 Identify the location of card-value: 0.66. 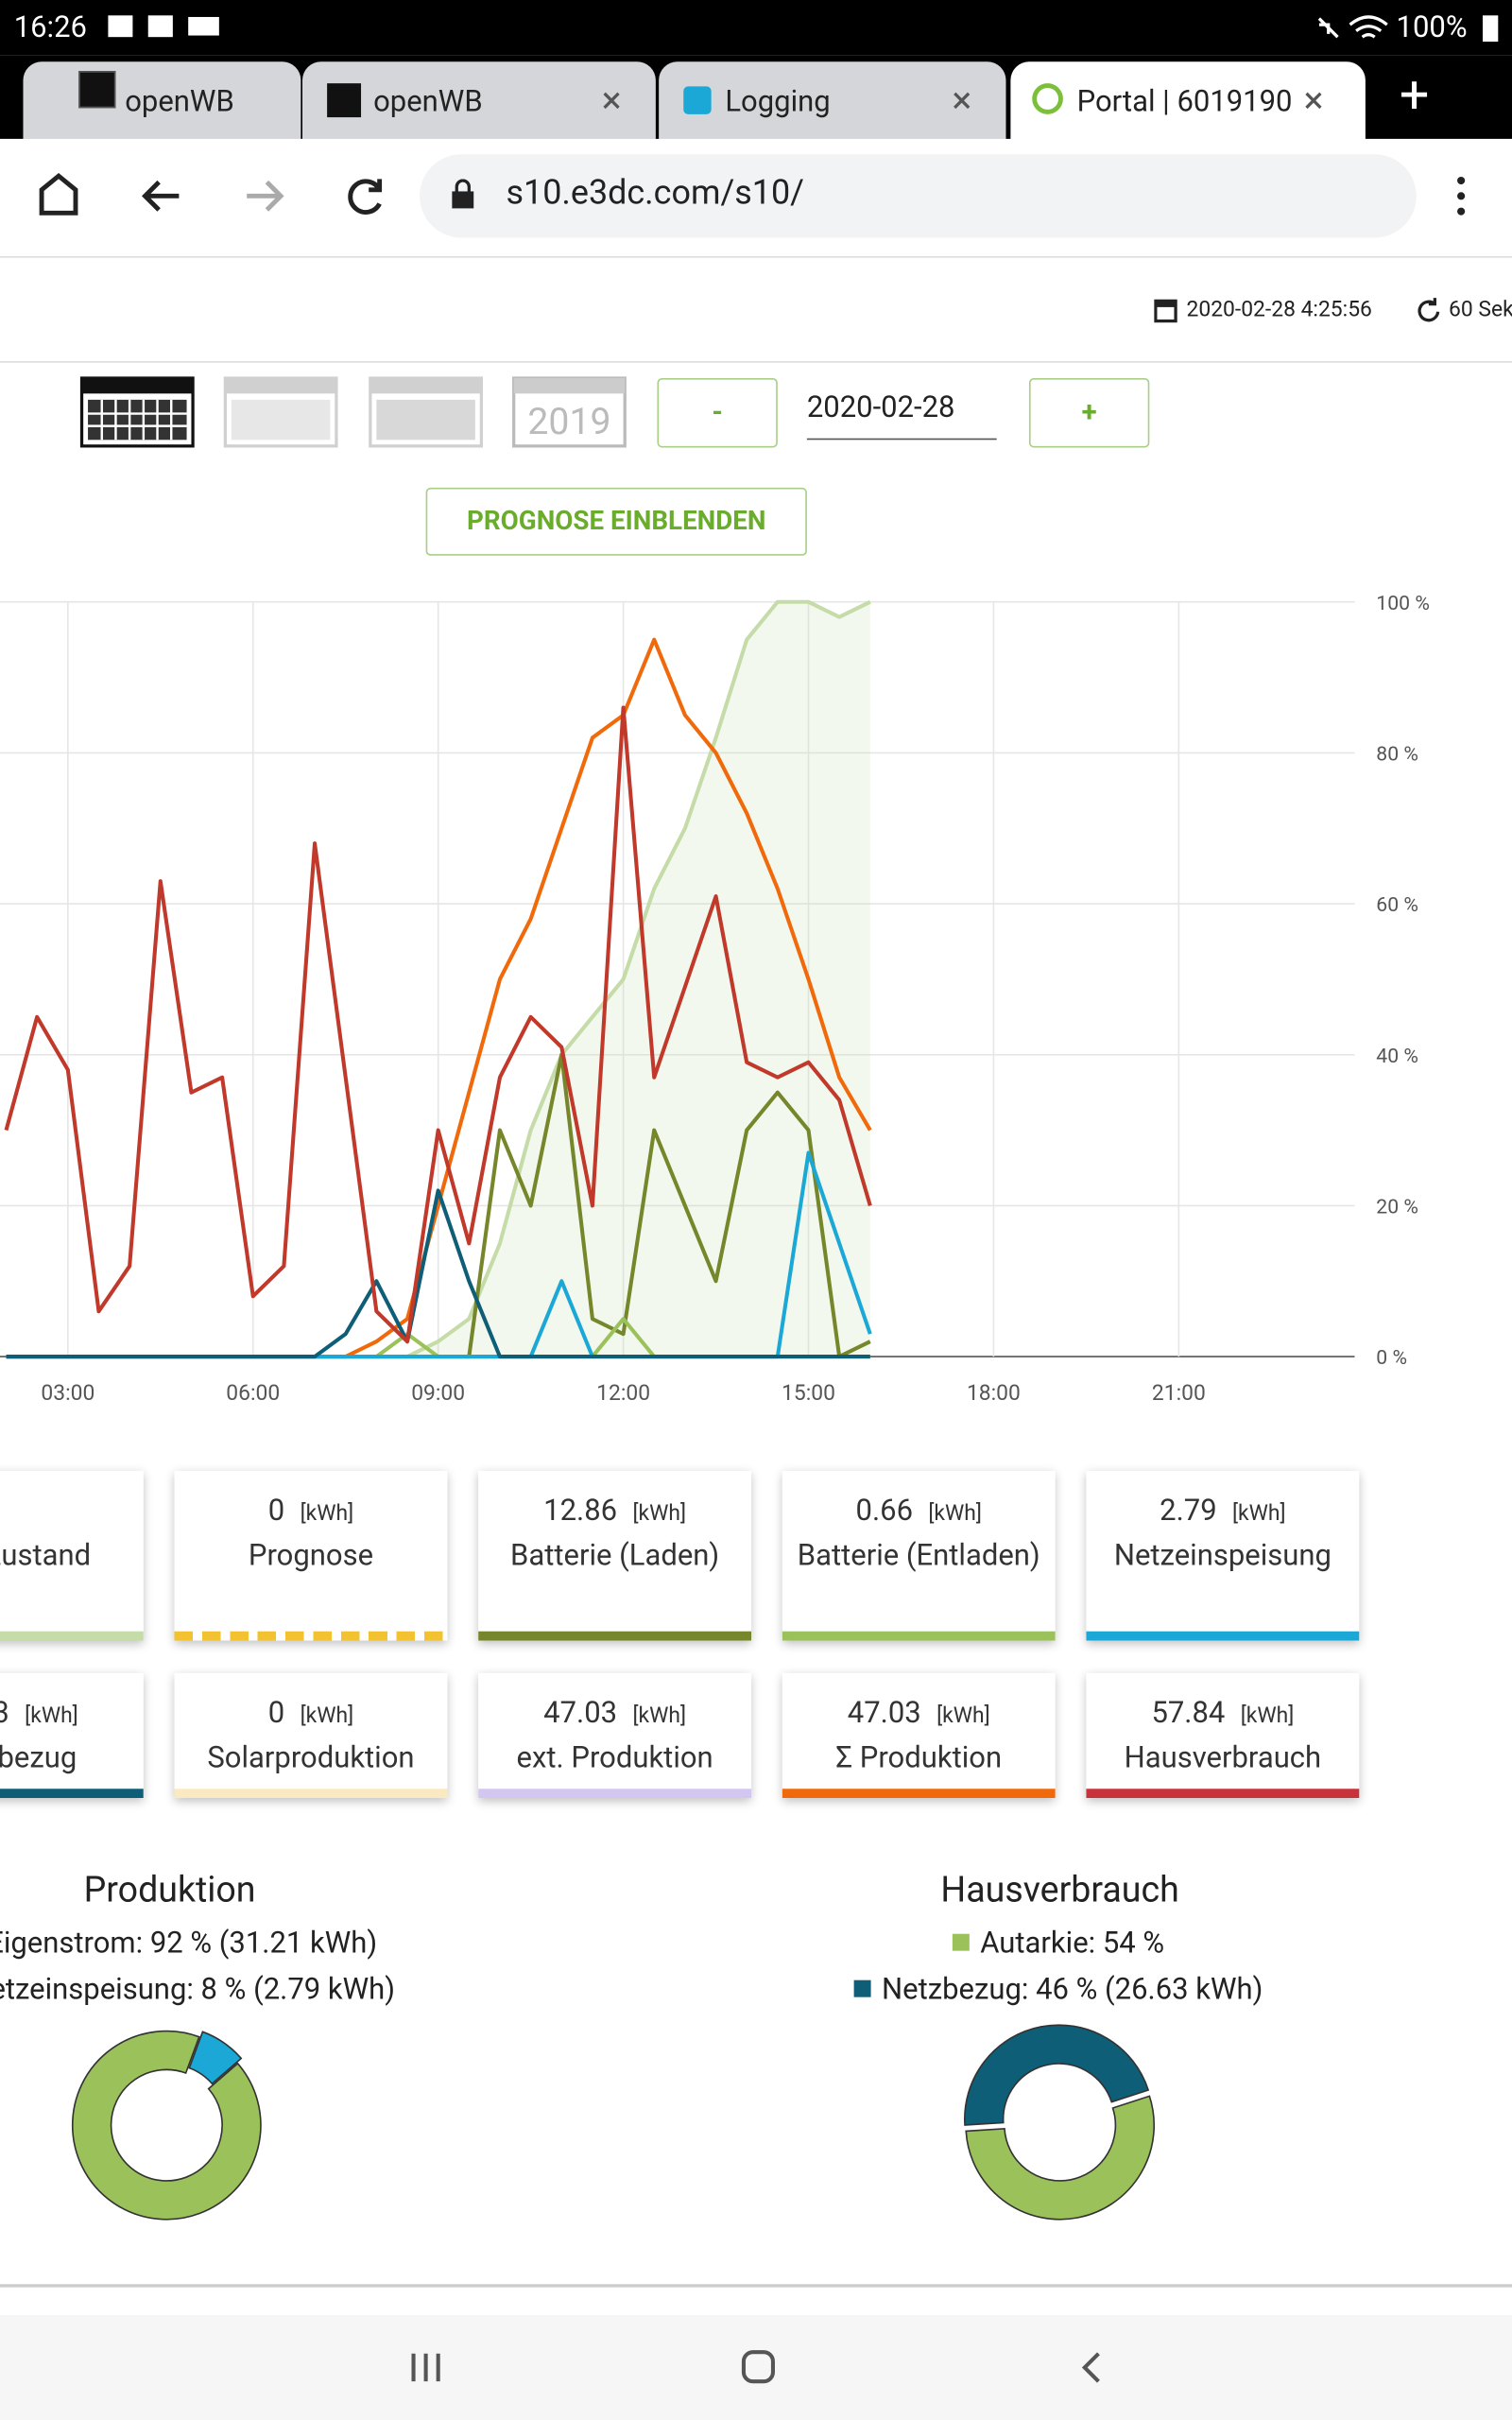
(884, 1510).